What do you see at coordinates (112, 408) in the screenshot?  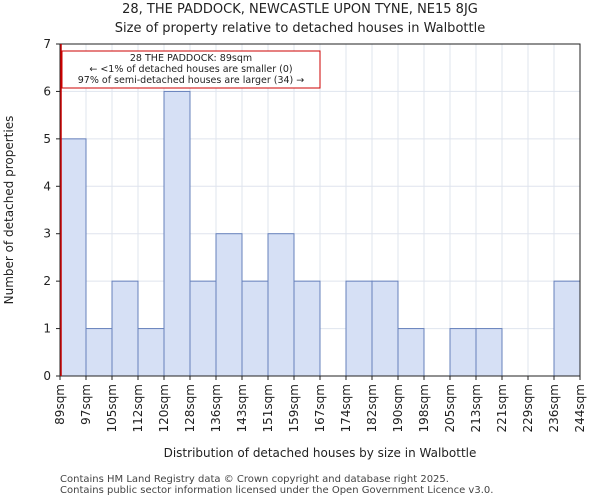 I see `x-tick-label: 105sqm` at bounding box center [112, 408].